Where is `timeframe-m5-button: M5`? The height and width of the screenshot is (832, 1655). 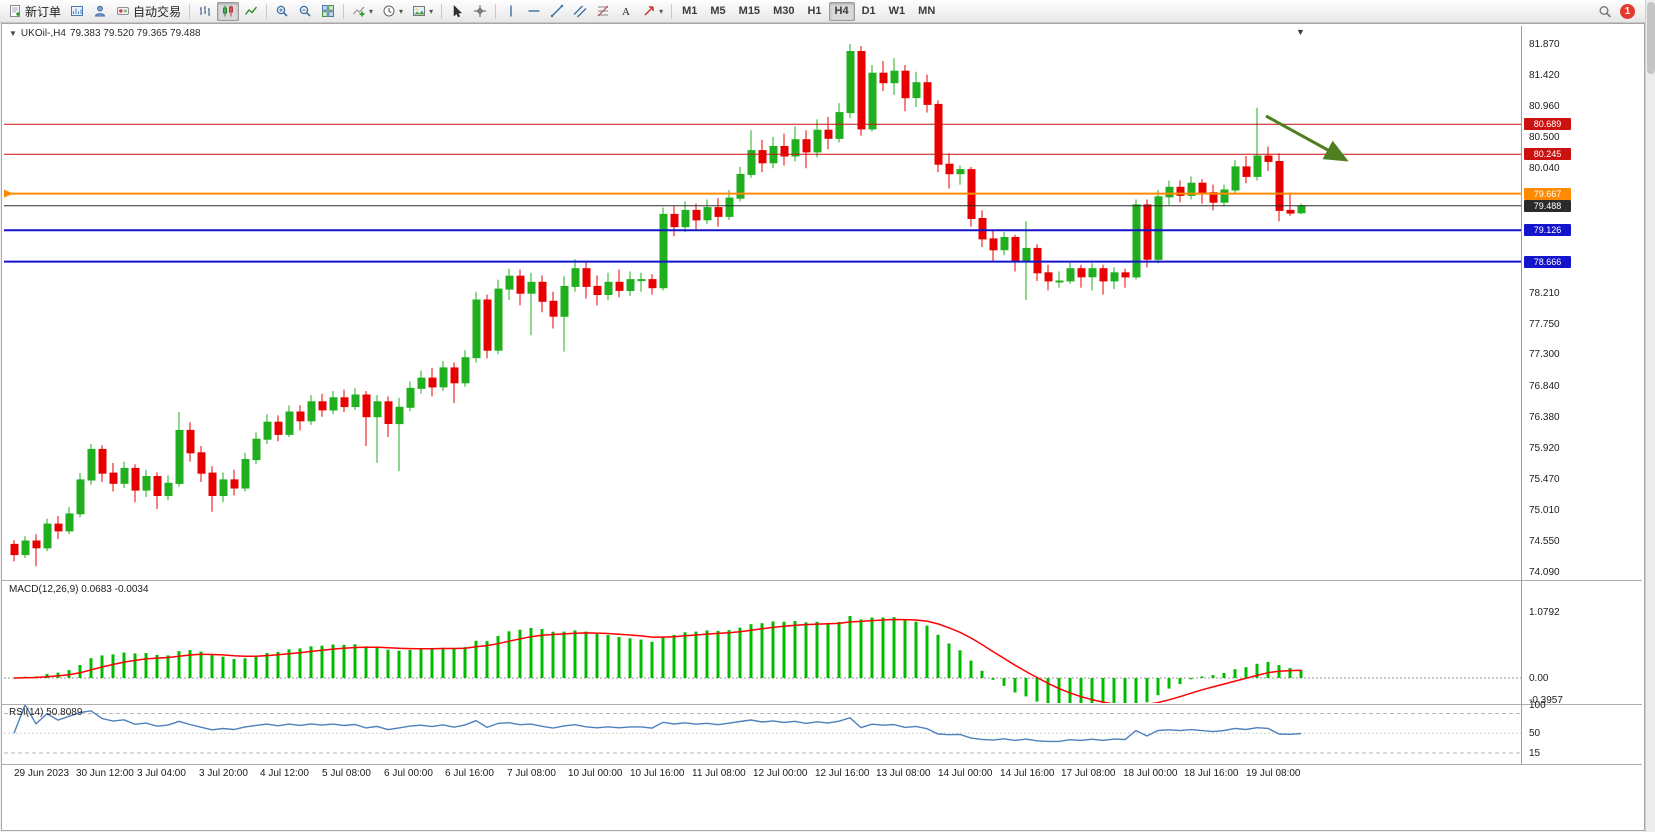
timeframe-m5-button: M5 is located at coordinates (718, 11).